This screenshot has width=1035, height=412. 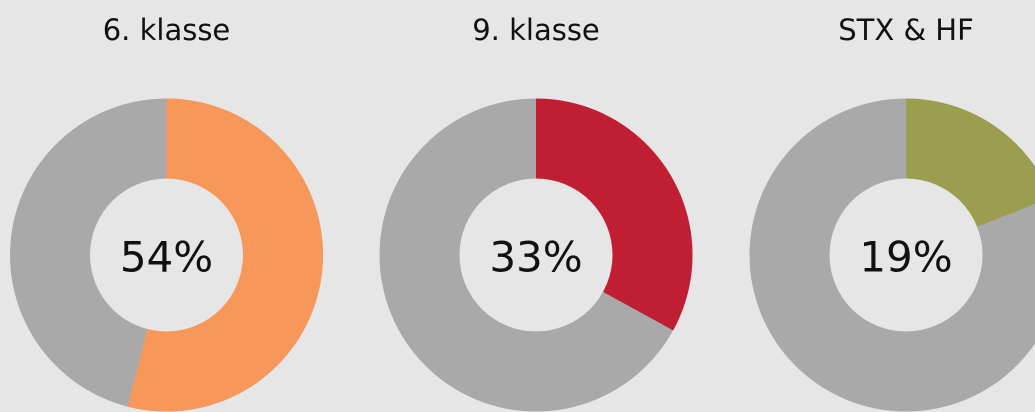 What do you see at coordinates (535, 257) in the screenshot?
I see `value-label: 33%` at bounding box center [535, 257].